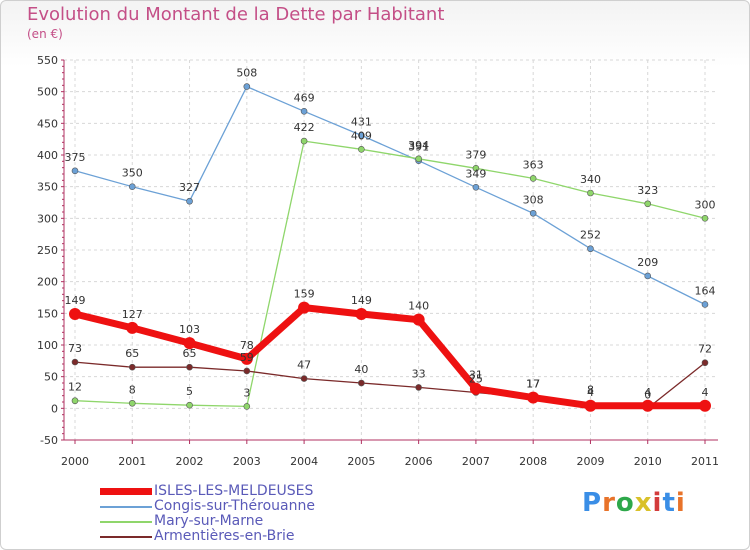 Image resolution: width=750 pixels, height=550 pixels. What do you see at coordinates (47, 123) in the screenshot?
I see `y-tick-label: 450` at bounding box center [47, 123].